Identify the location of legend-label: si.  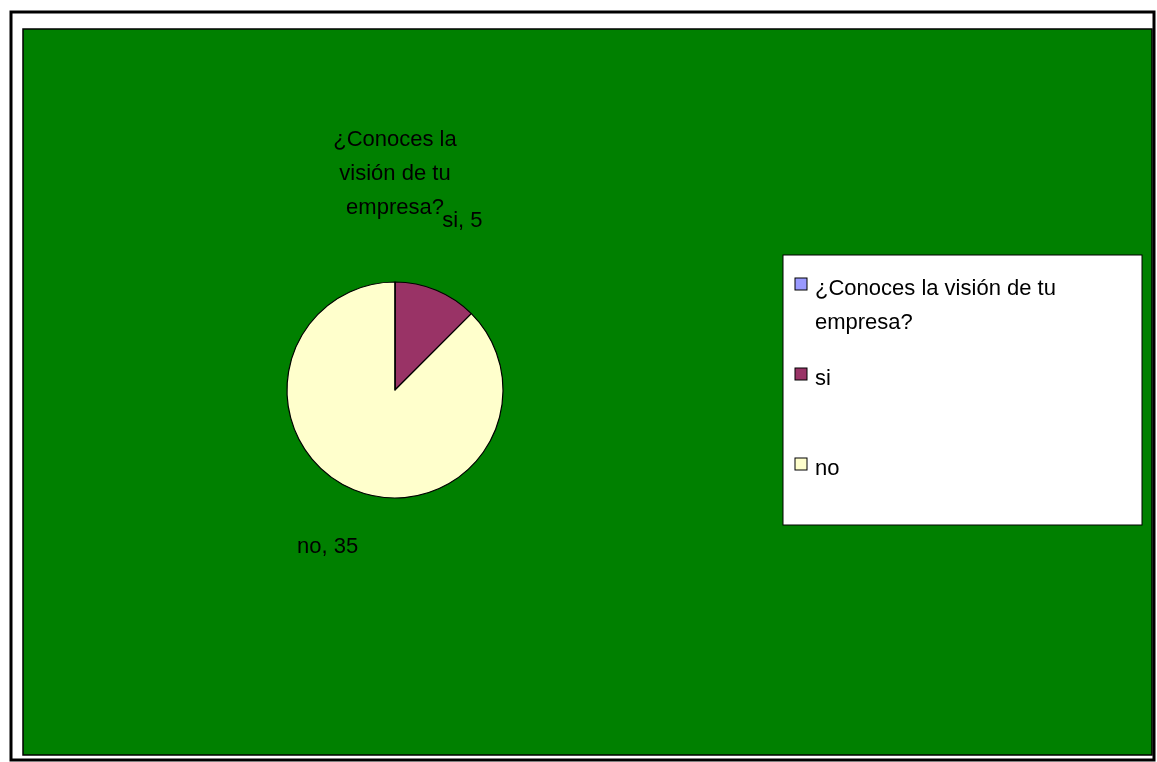
(823, 377).